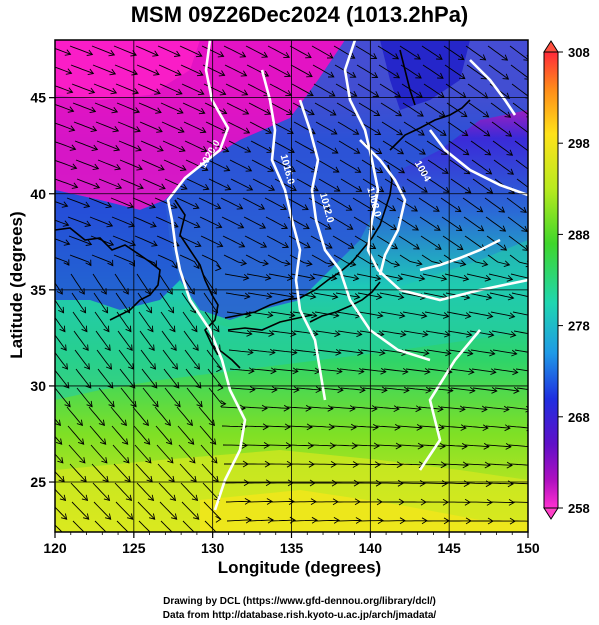  I want to click on figure-title: MSM 09Z26Dec2024 (1013.2hPa), so click(299, 14).